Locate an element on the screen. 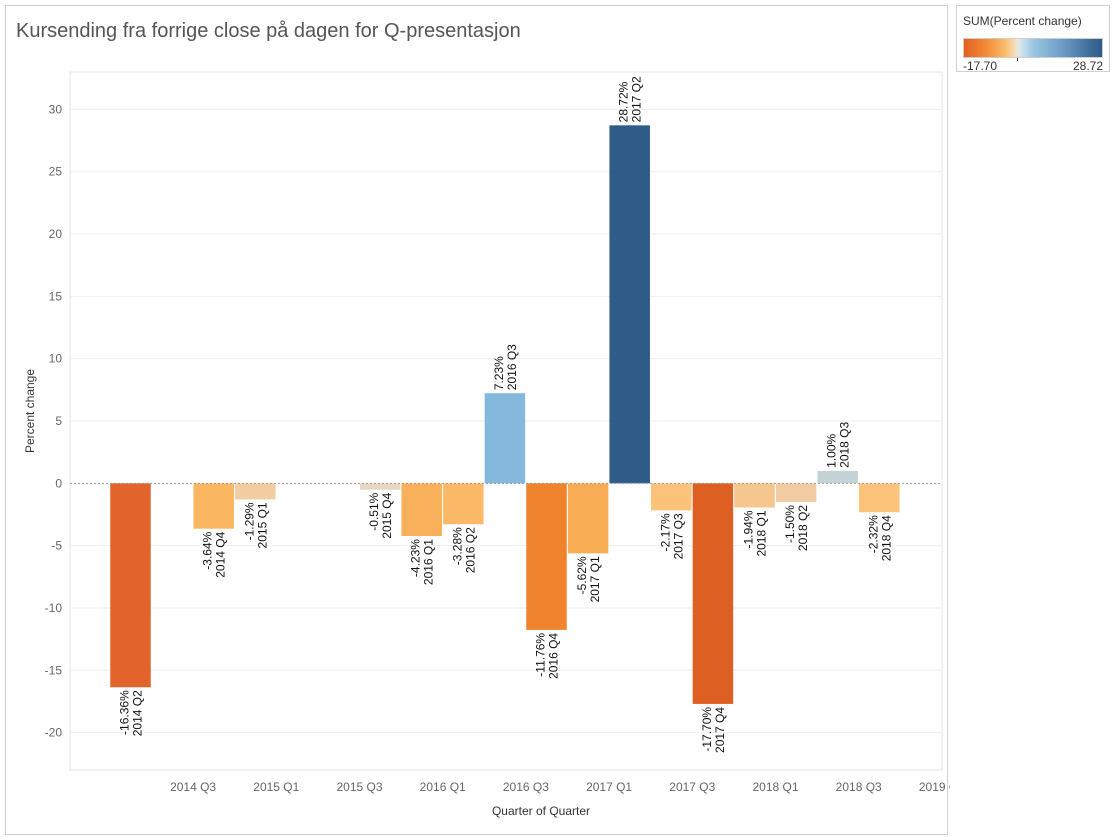  data-label: -1.94% 2018 Q1 is located at coordinates (755, 533).